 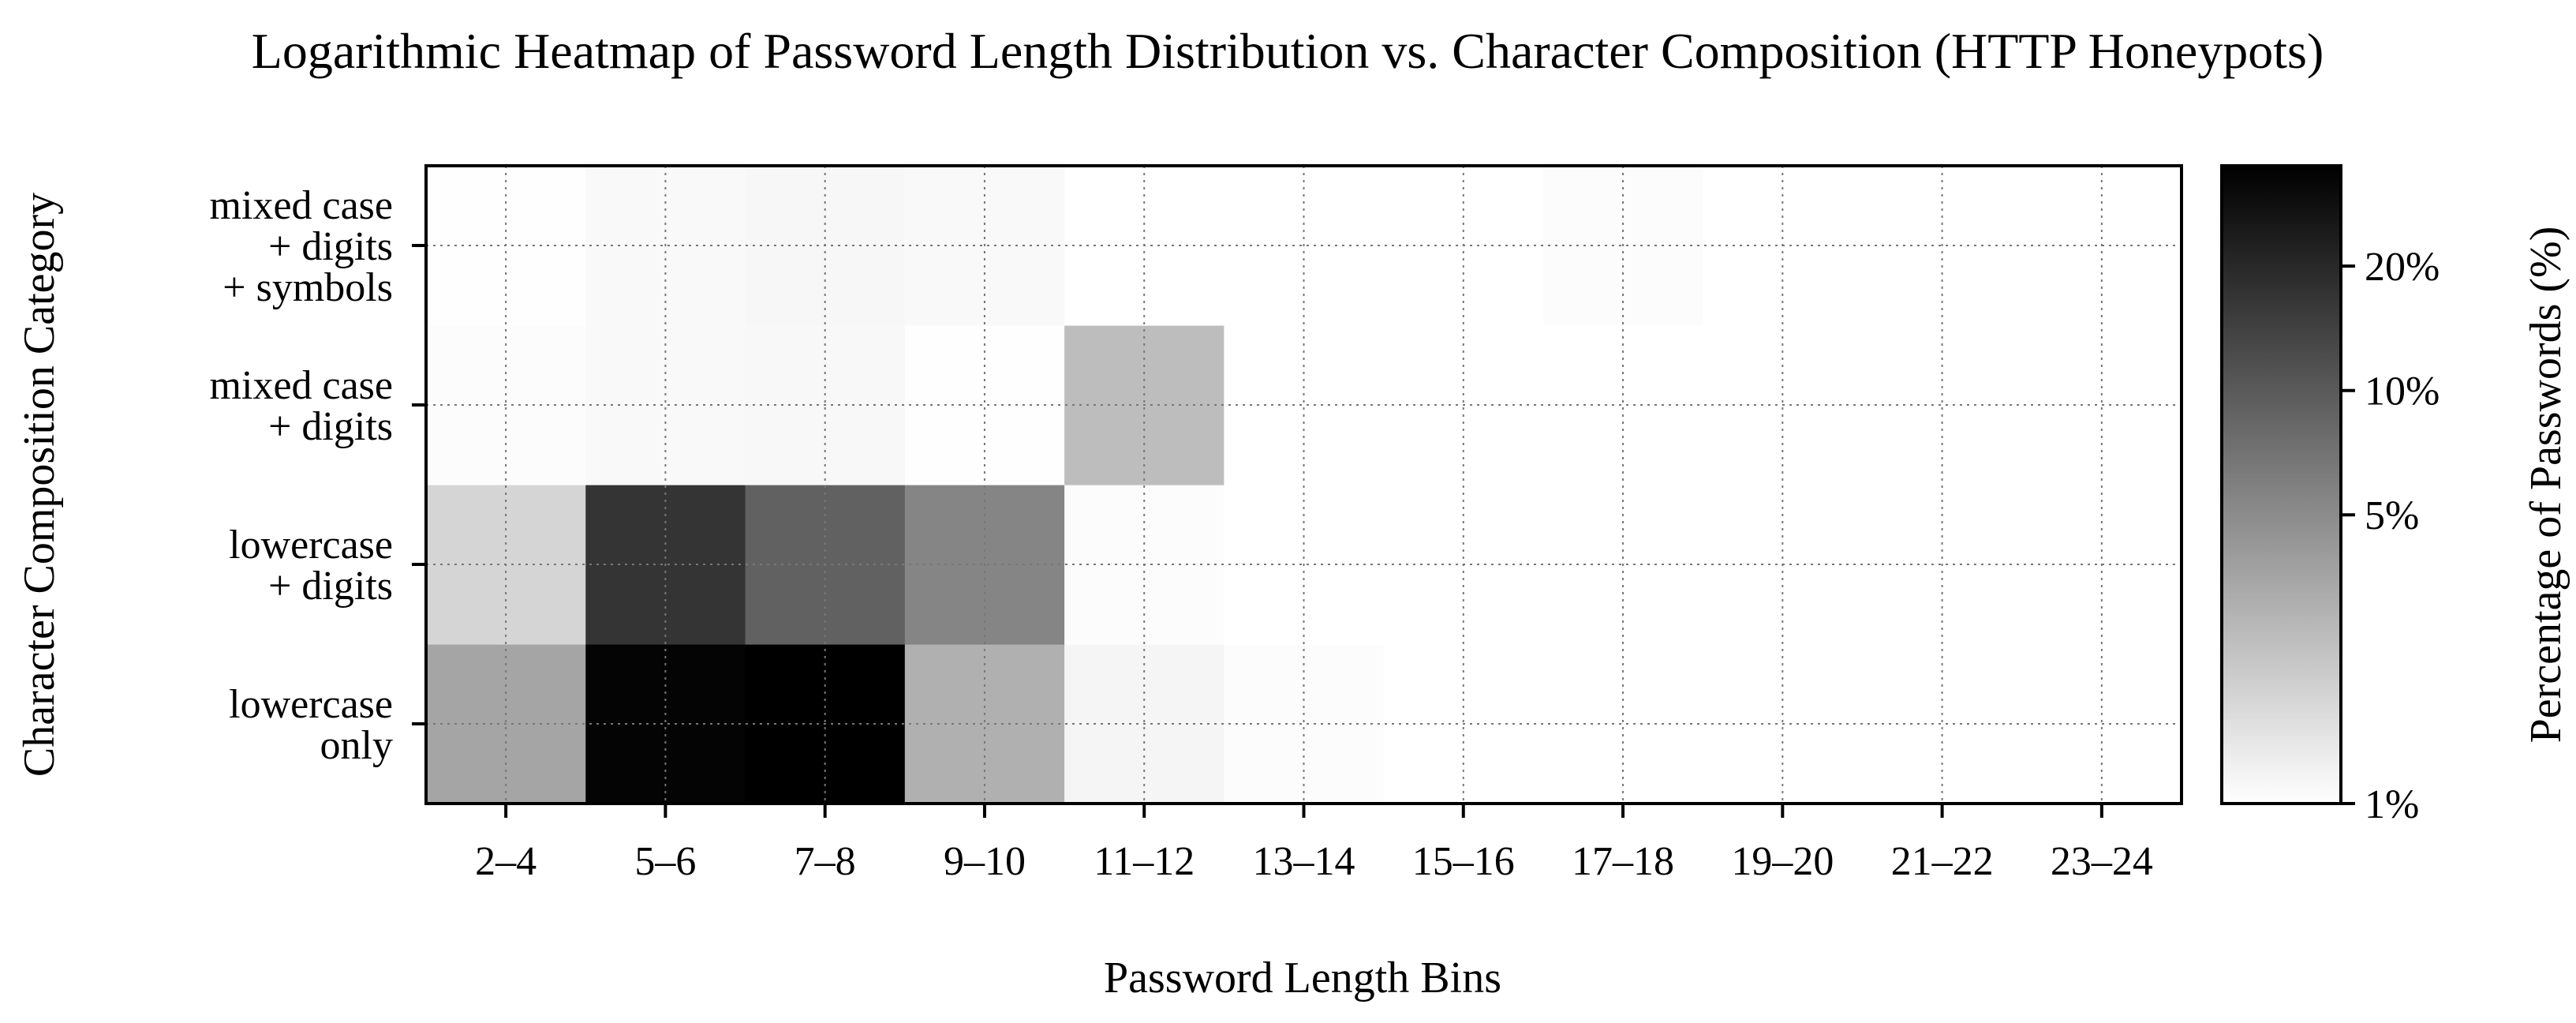 I want to click on x-tick-label: 13–14, so click(x=1304, y=862).